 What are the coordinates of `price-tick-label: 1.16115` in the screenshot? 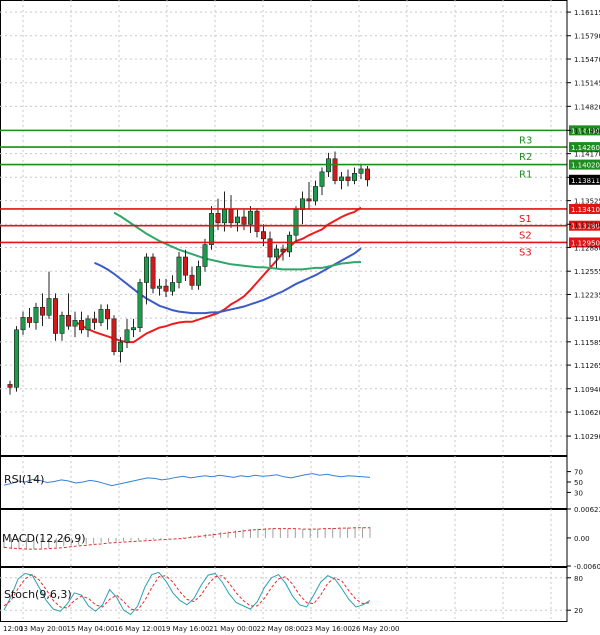 It's located at (587, 13).